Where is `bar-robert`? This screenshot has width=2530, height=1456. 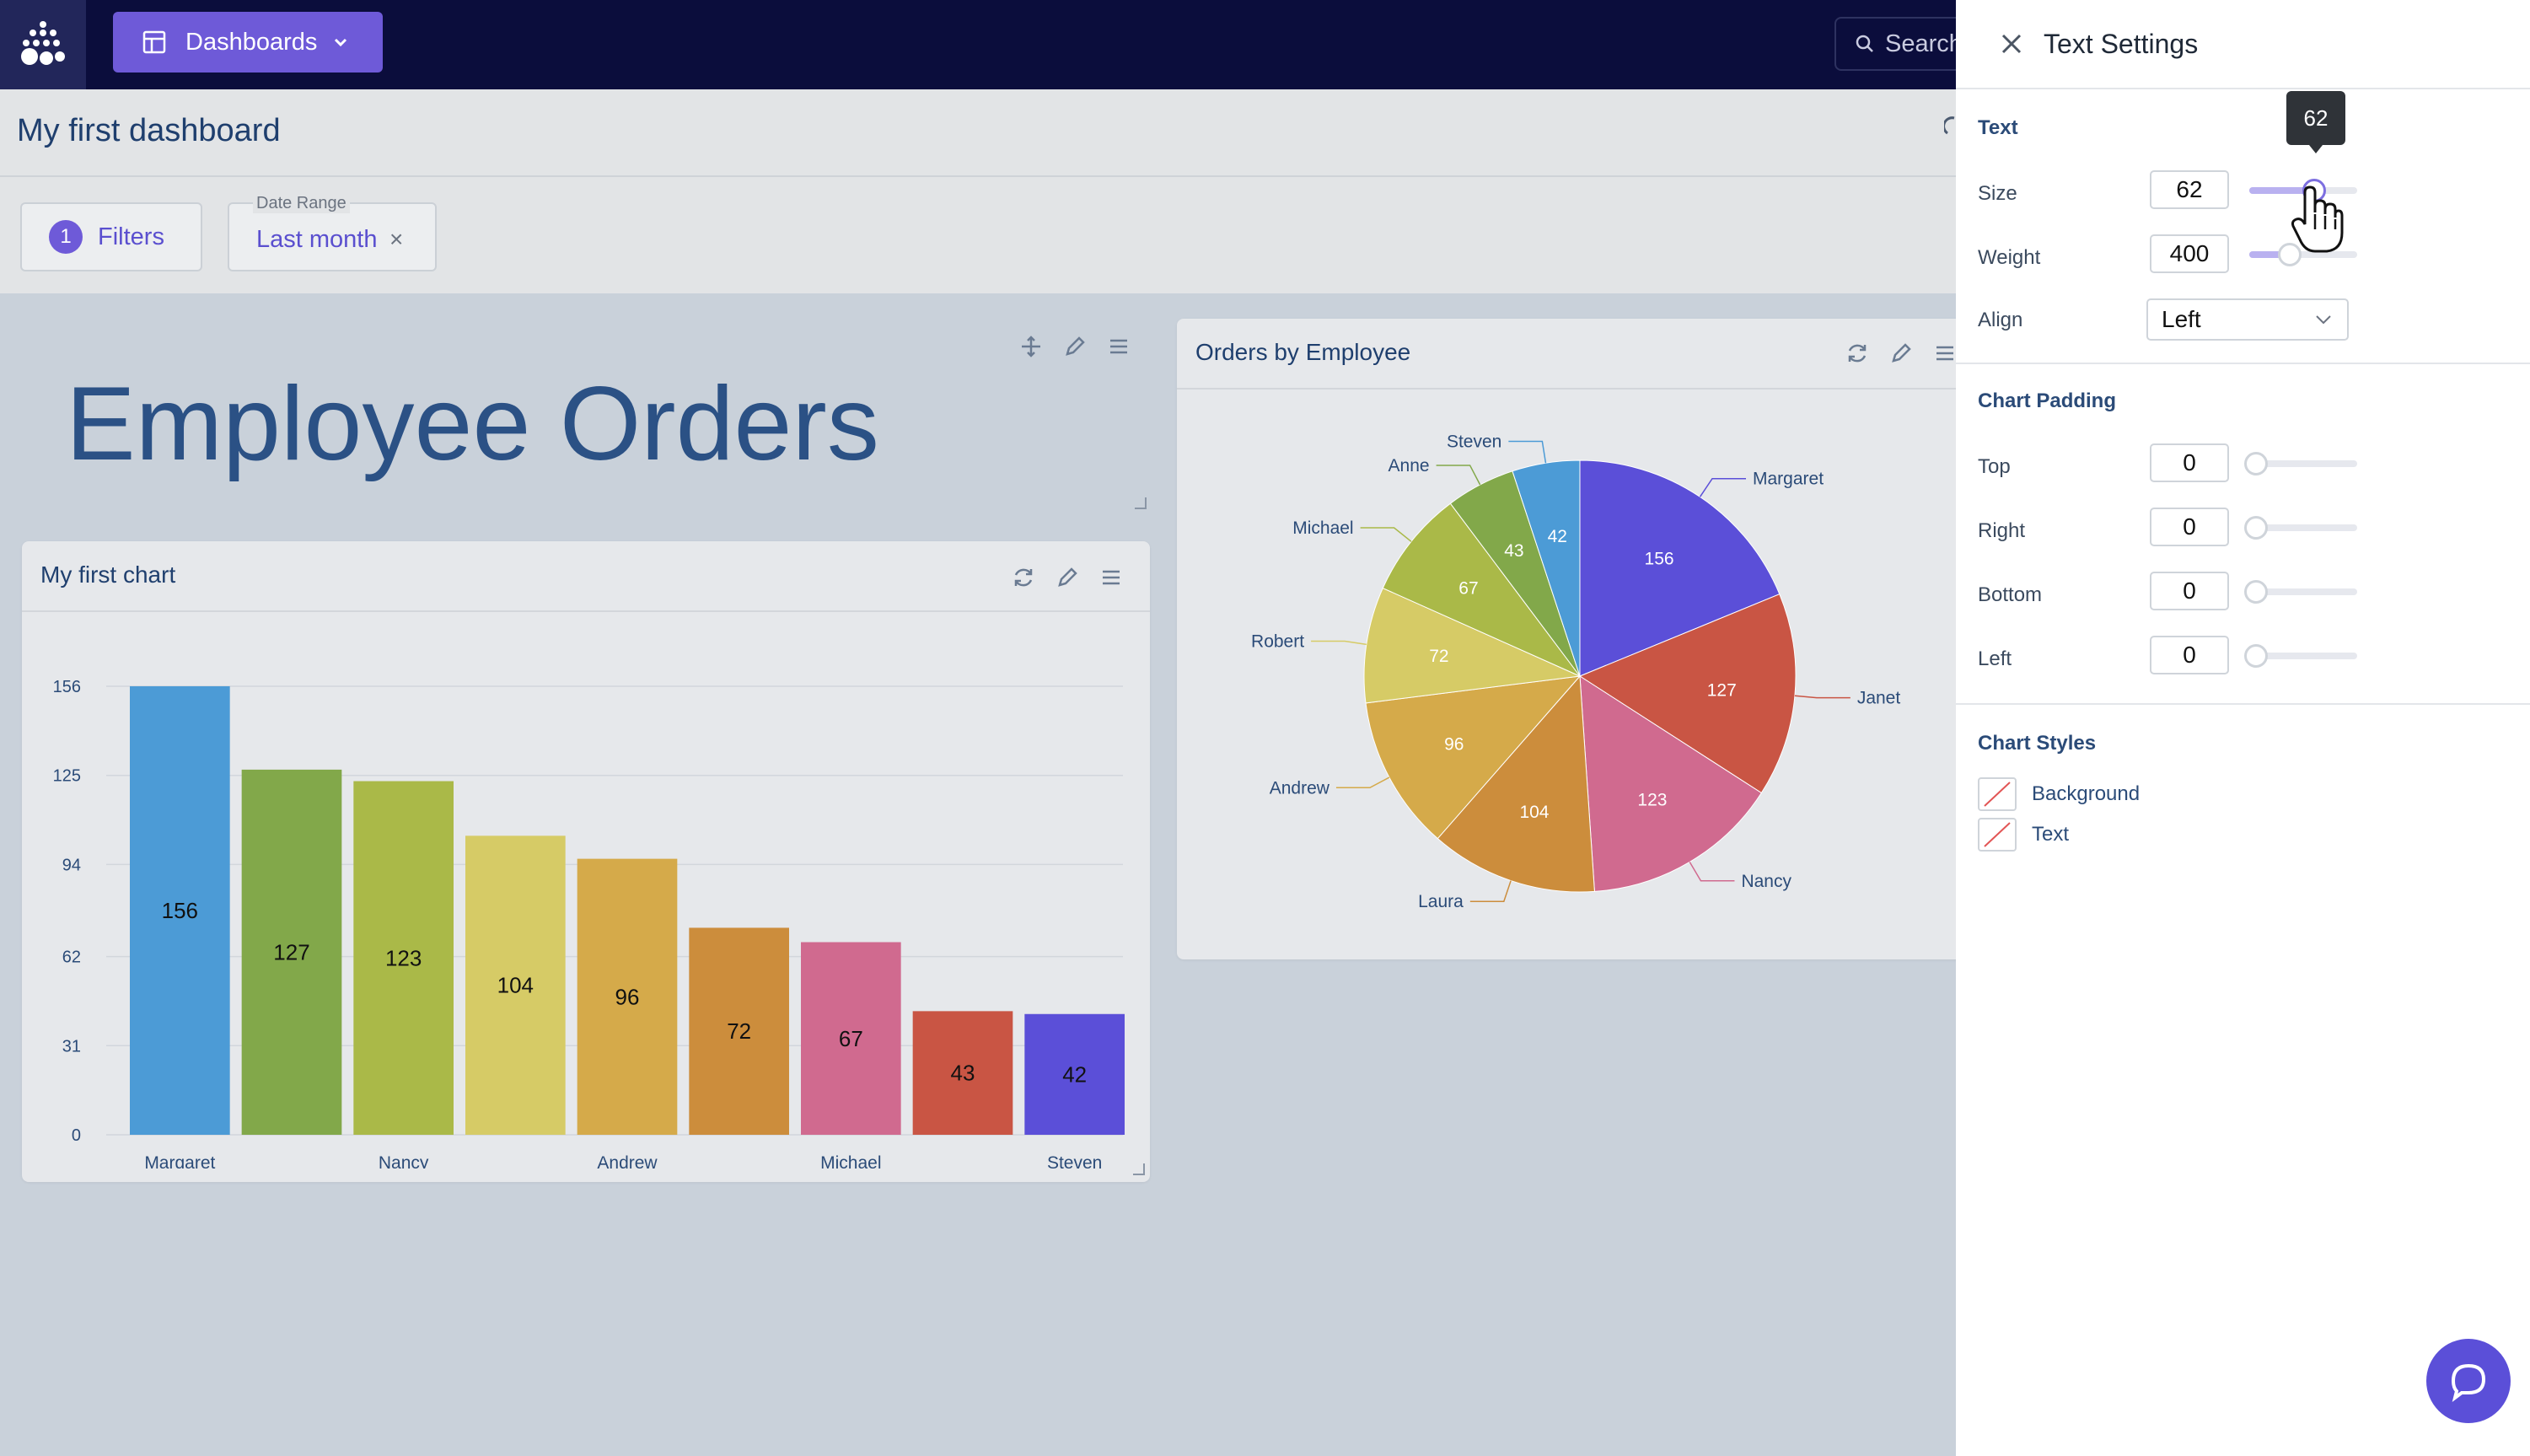
bar-robert is located at coordinates (739, 1031).